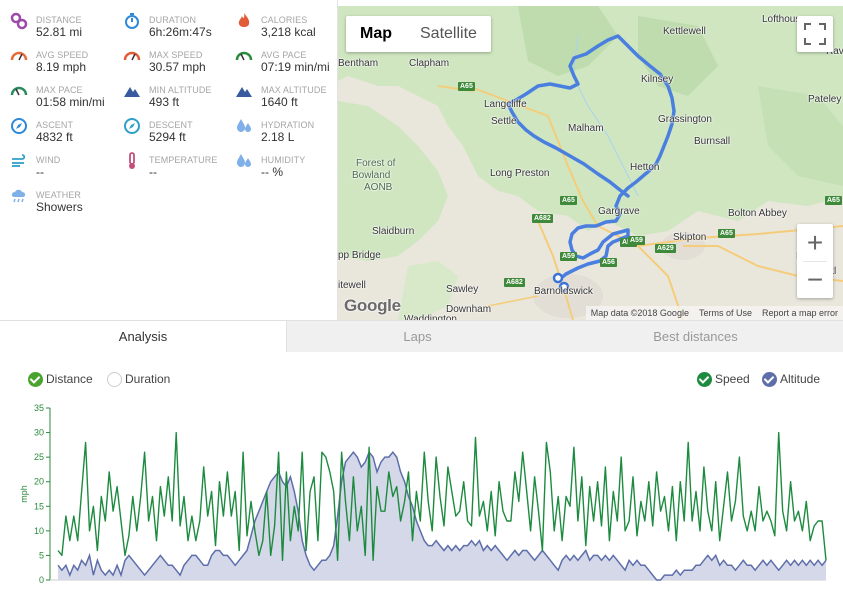 This screenshot has height=594, width=843. I want to click on fullscreen-icon, so click(815, 34).